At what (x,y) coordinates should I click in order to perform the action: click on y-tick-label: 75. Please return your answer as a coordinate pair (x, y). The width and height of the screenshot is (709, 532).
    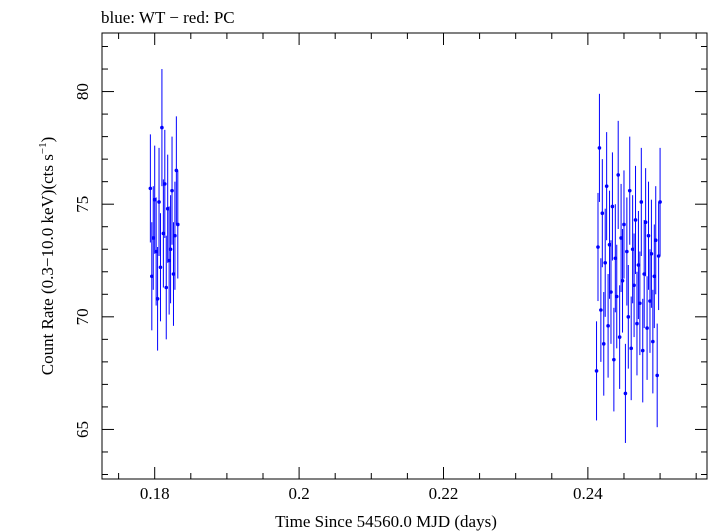
    Looking at the image, I should click on (82, 204).